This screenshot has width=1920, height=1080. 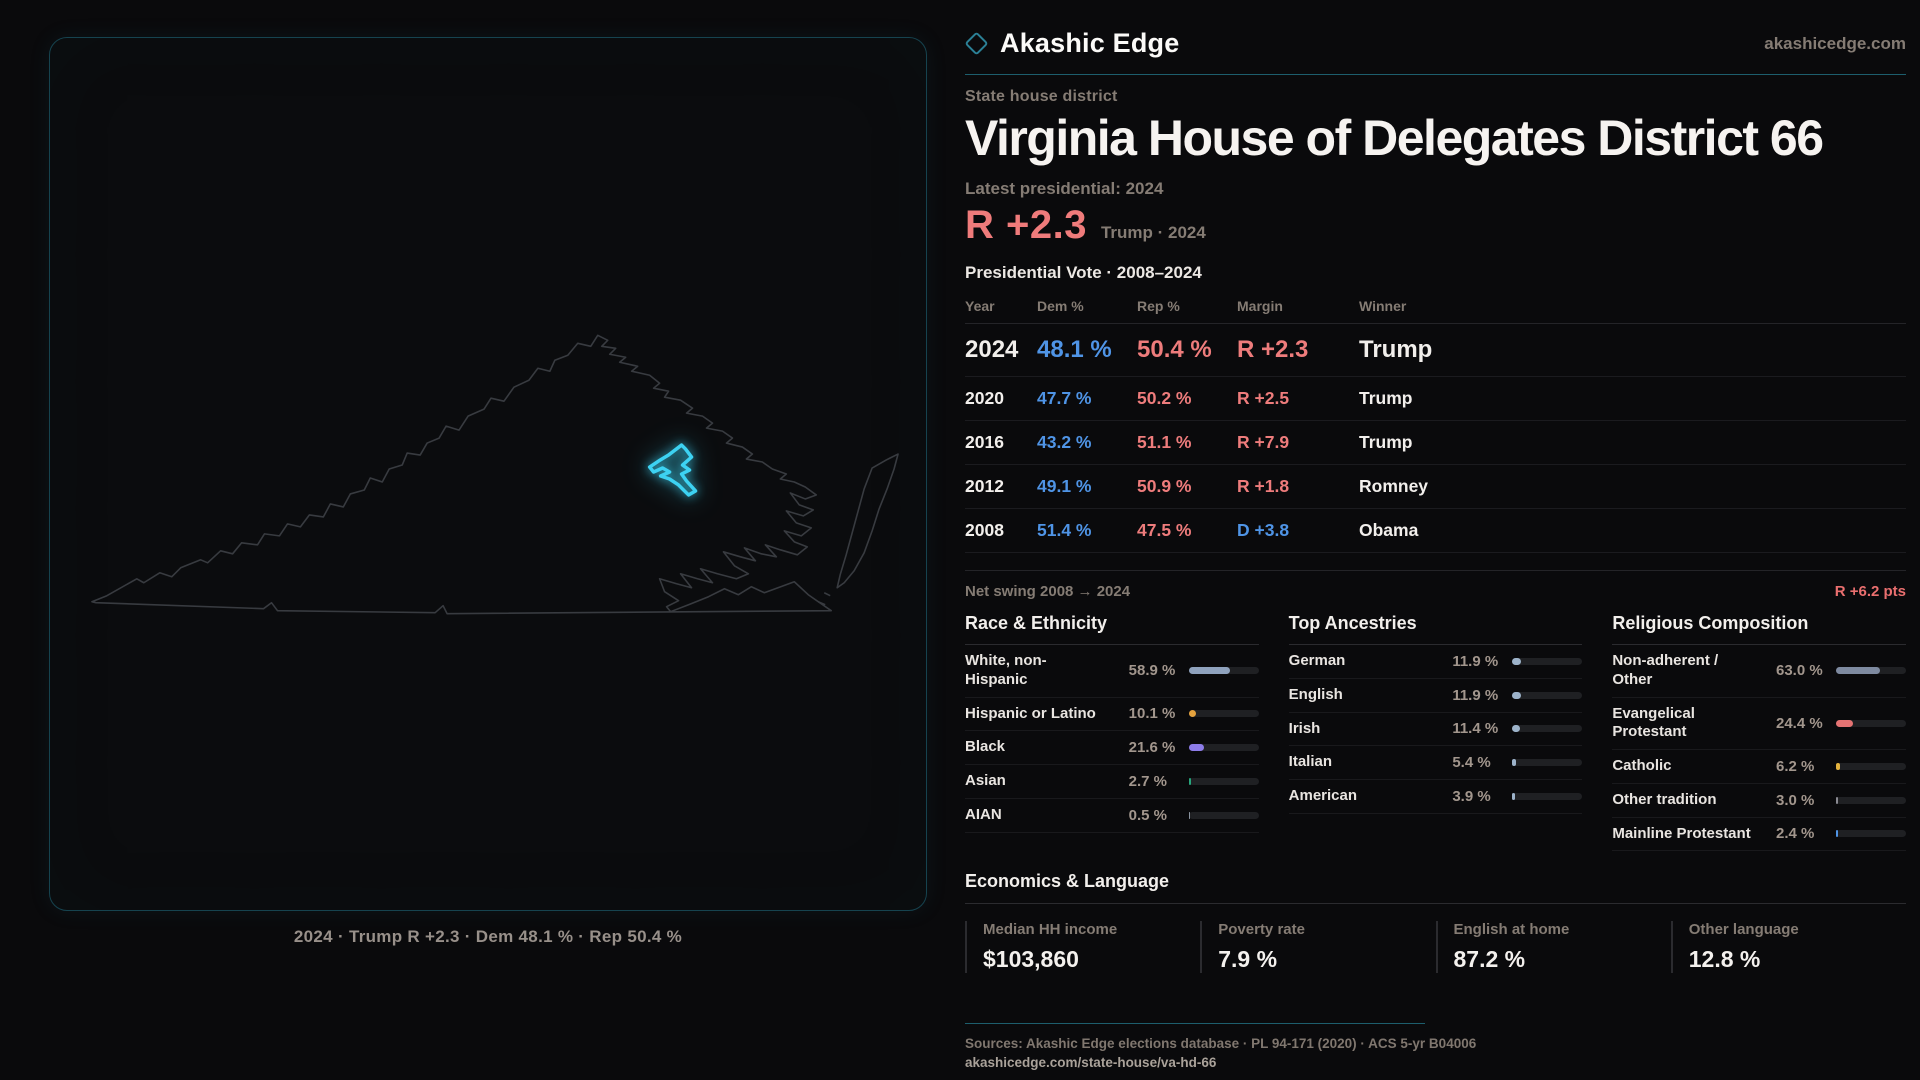 What do you see at coordinates (1743, 930) in the screenshot?
I see `stat-label: Other language` at bounding box center [1743, 930].